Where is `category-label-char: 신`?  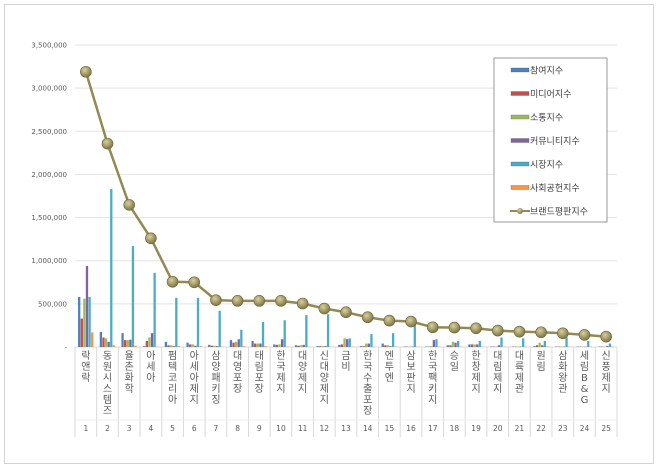 category-label-char: 신 is located at coordinates (606, 356).